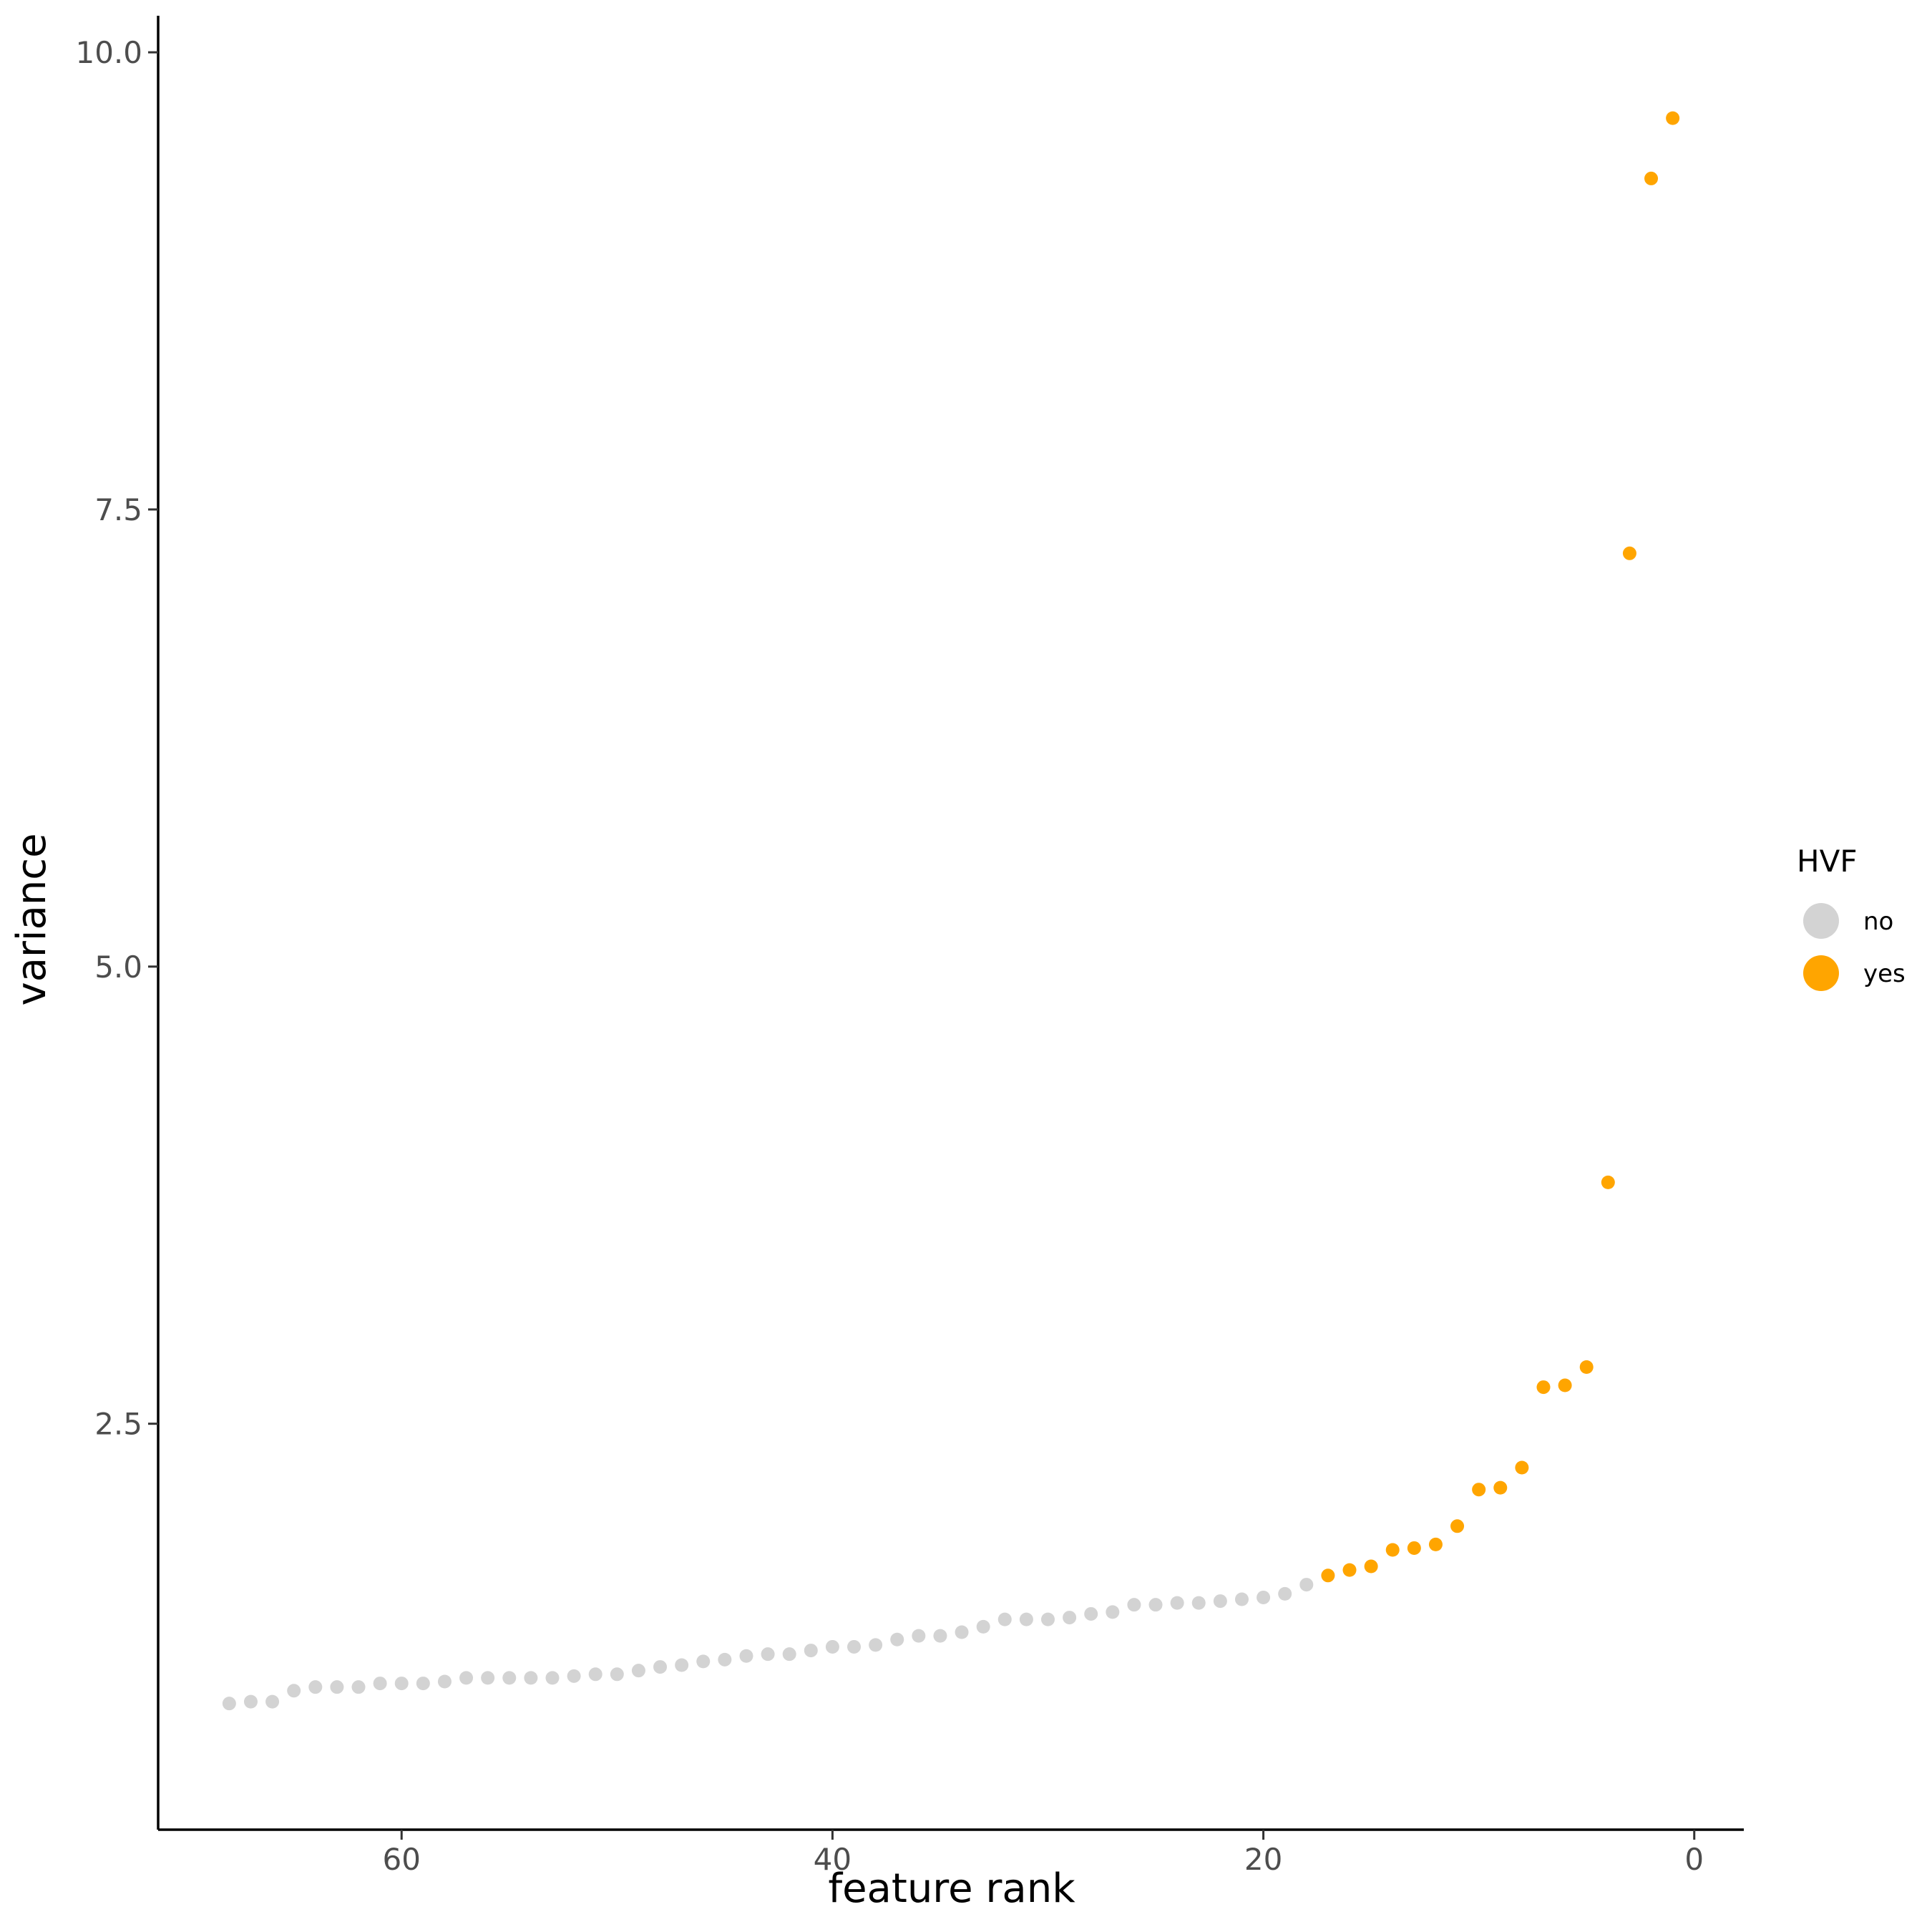 This screenshot has width=1932, height=1932. Describe the element at coordinates (118, 1424) in the screenshot. I see `y-tick-label: 2.5` at that location.